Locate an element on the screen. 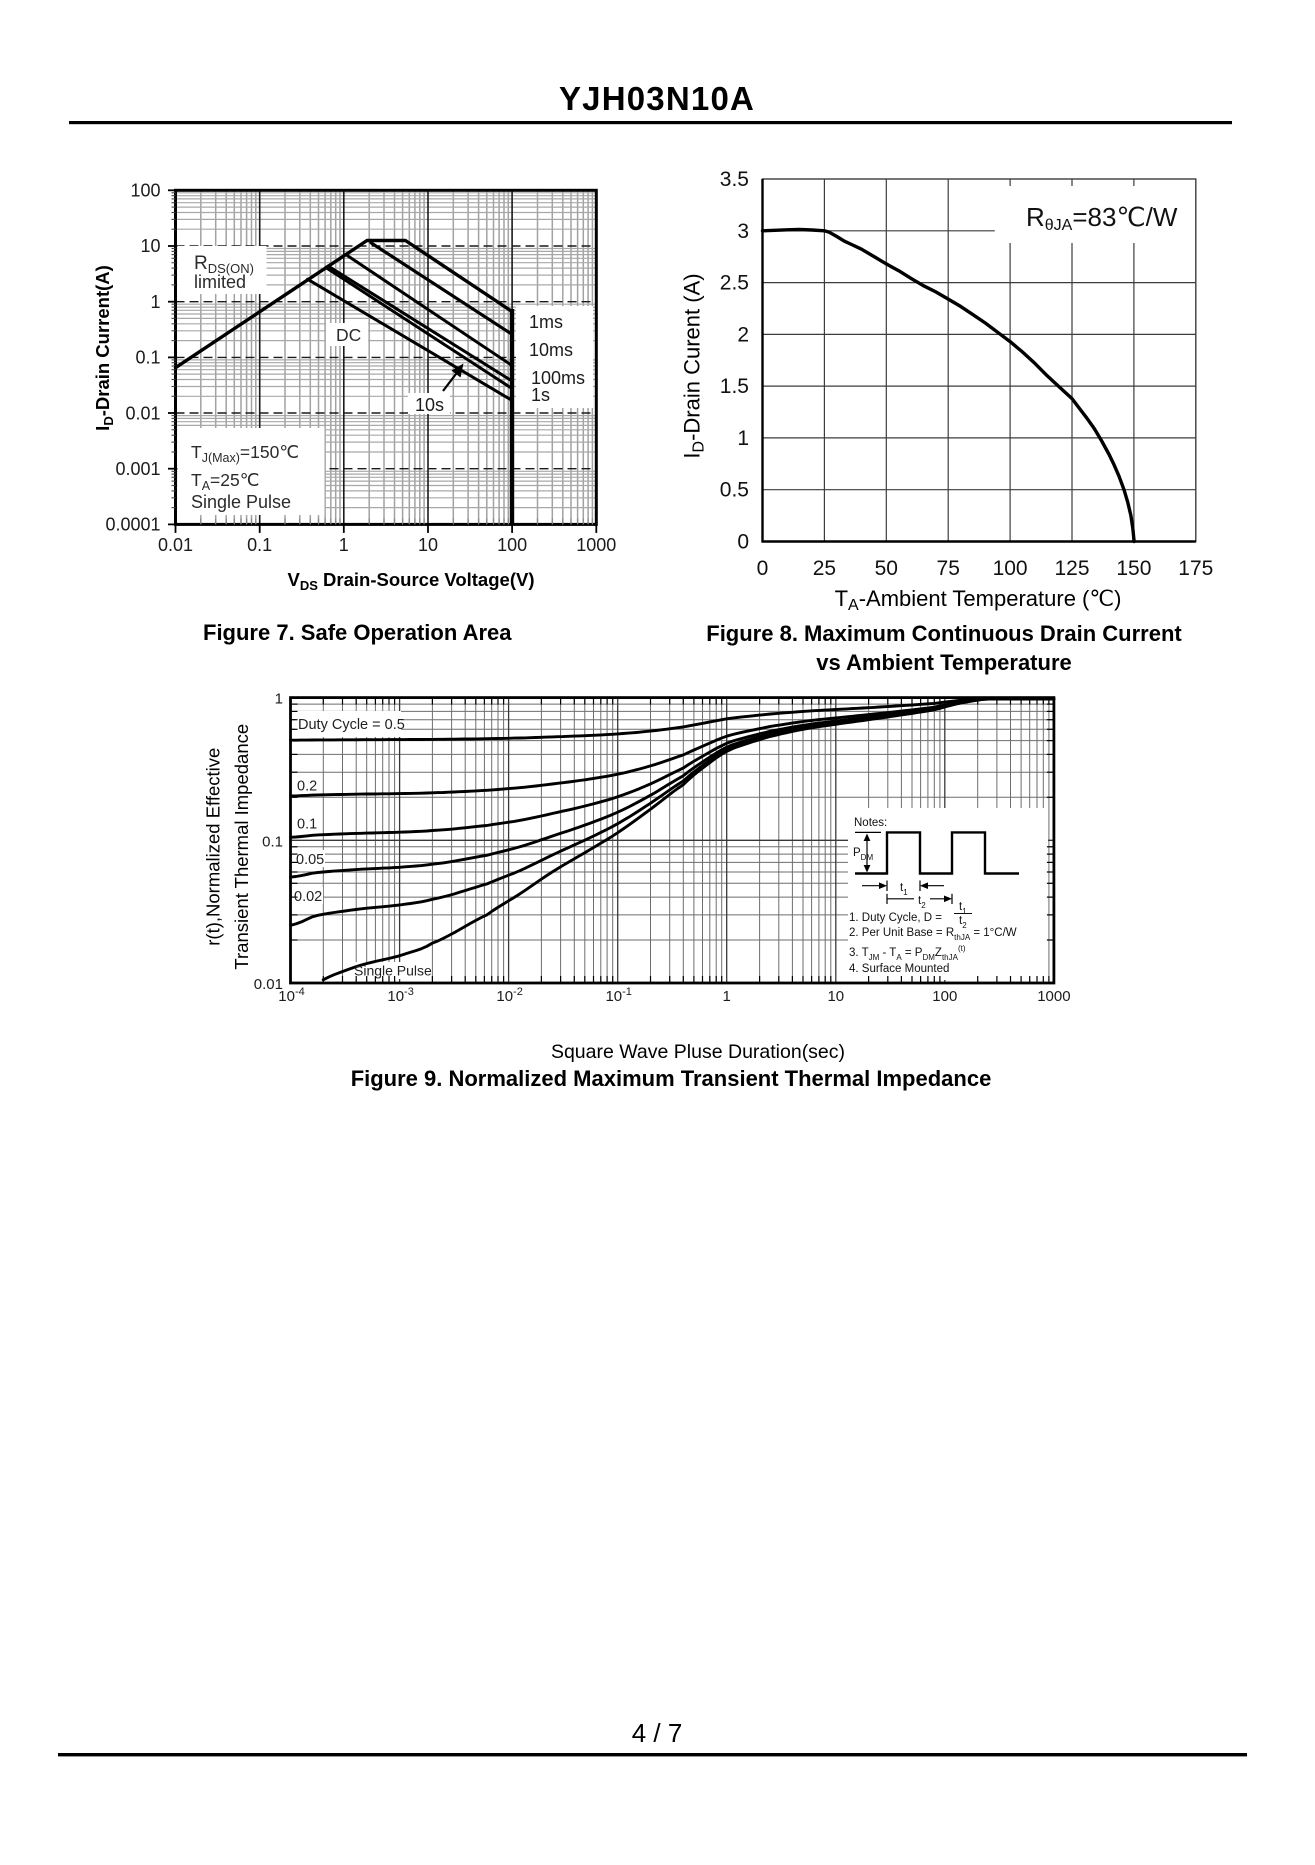 Image resolution: width=1315 pixels, height=1865 pixels. svg-text: 150 is located at coordinates (1133, 568).